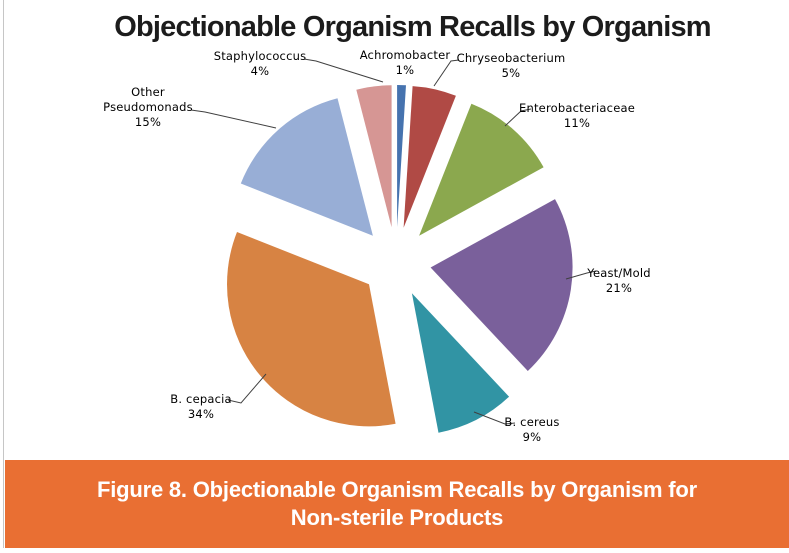 This screenshot has width=789, height=553. Describe the element at coordinates (201, 399) in the screenshot. I see `pie-label-text: B. cepacia` at that location.